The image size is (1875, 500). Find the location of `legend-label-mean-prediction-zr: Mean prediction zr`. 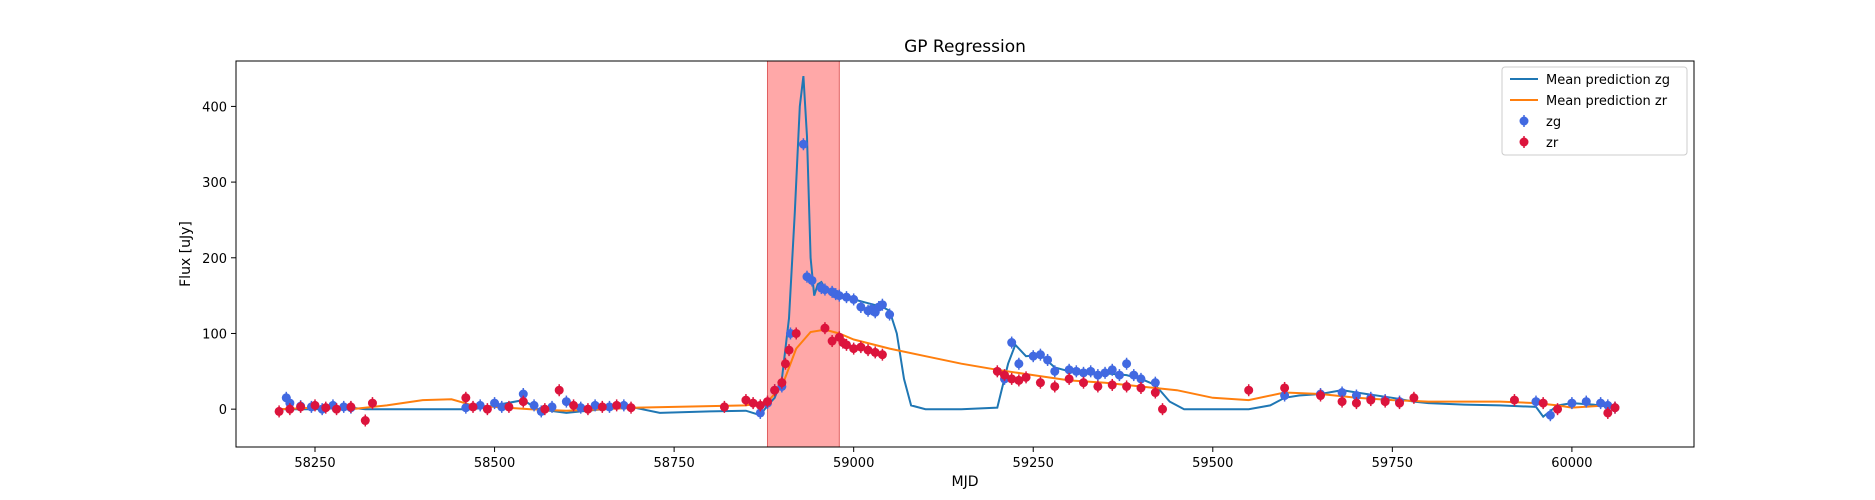

legend-label-mean-prediction-zr: Mean prediction zr is located at coordinates (1607, 101).